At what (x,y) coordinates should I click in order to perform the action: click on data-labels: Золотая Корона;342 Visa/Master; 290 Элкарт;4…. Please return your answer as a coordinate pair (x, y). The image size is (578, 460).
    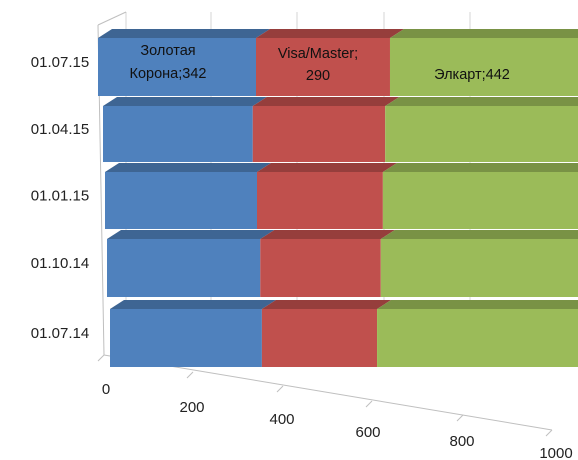
    Looking at the image, I should click on (320, 63).